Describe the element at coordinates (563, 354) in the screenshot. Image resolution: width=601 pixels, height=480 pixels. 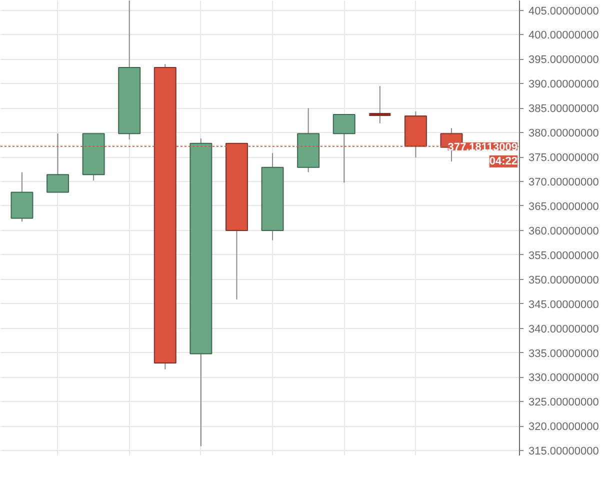
I see `y-tick-label: 335.00000000` at that location.